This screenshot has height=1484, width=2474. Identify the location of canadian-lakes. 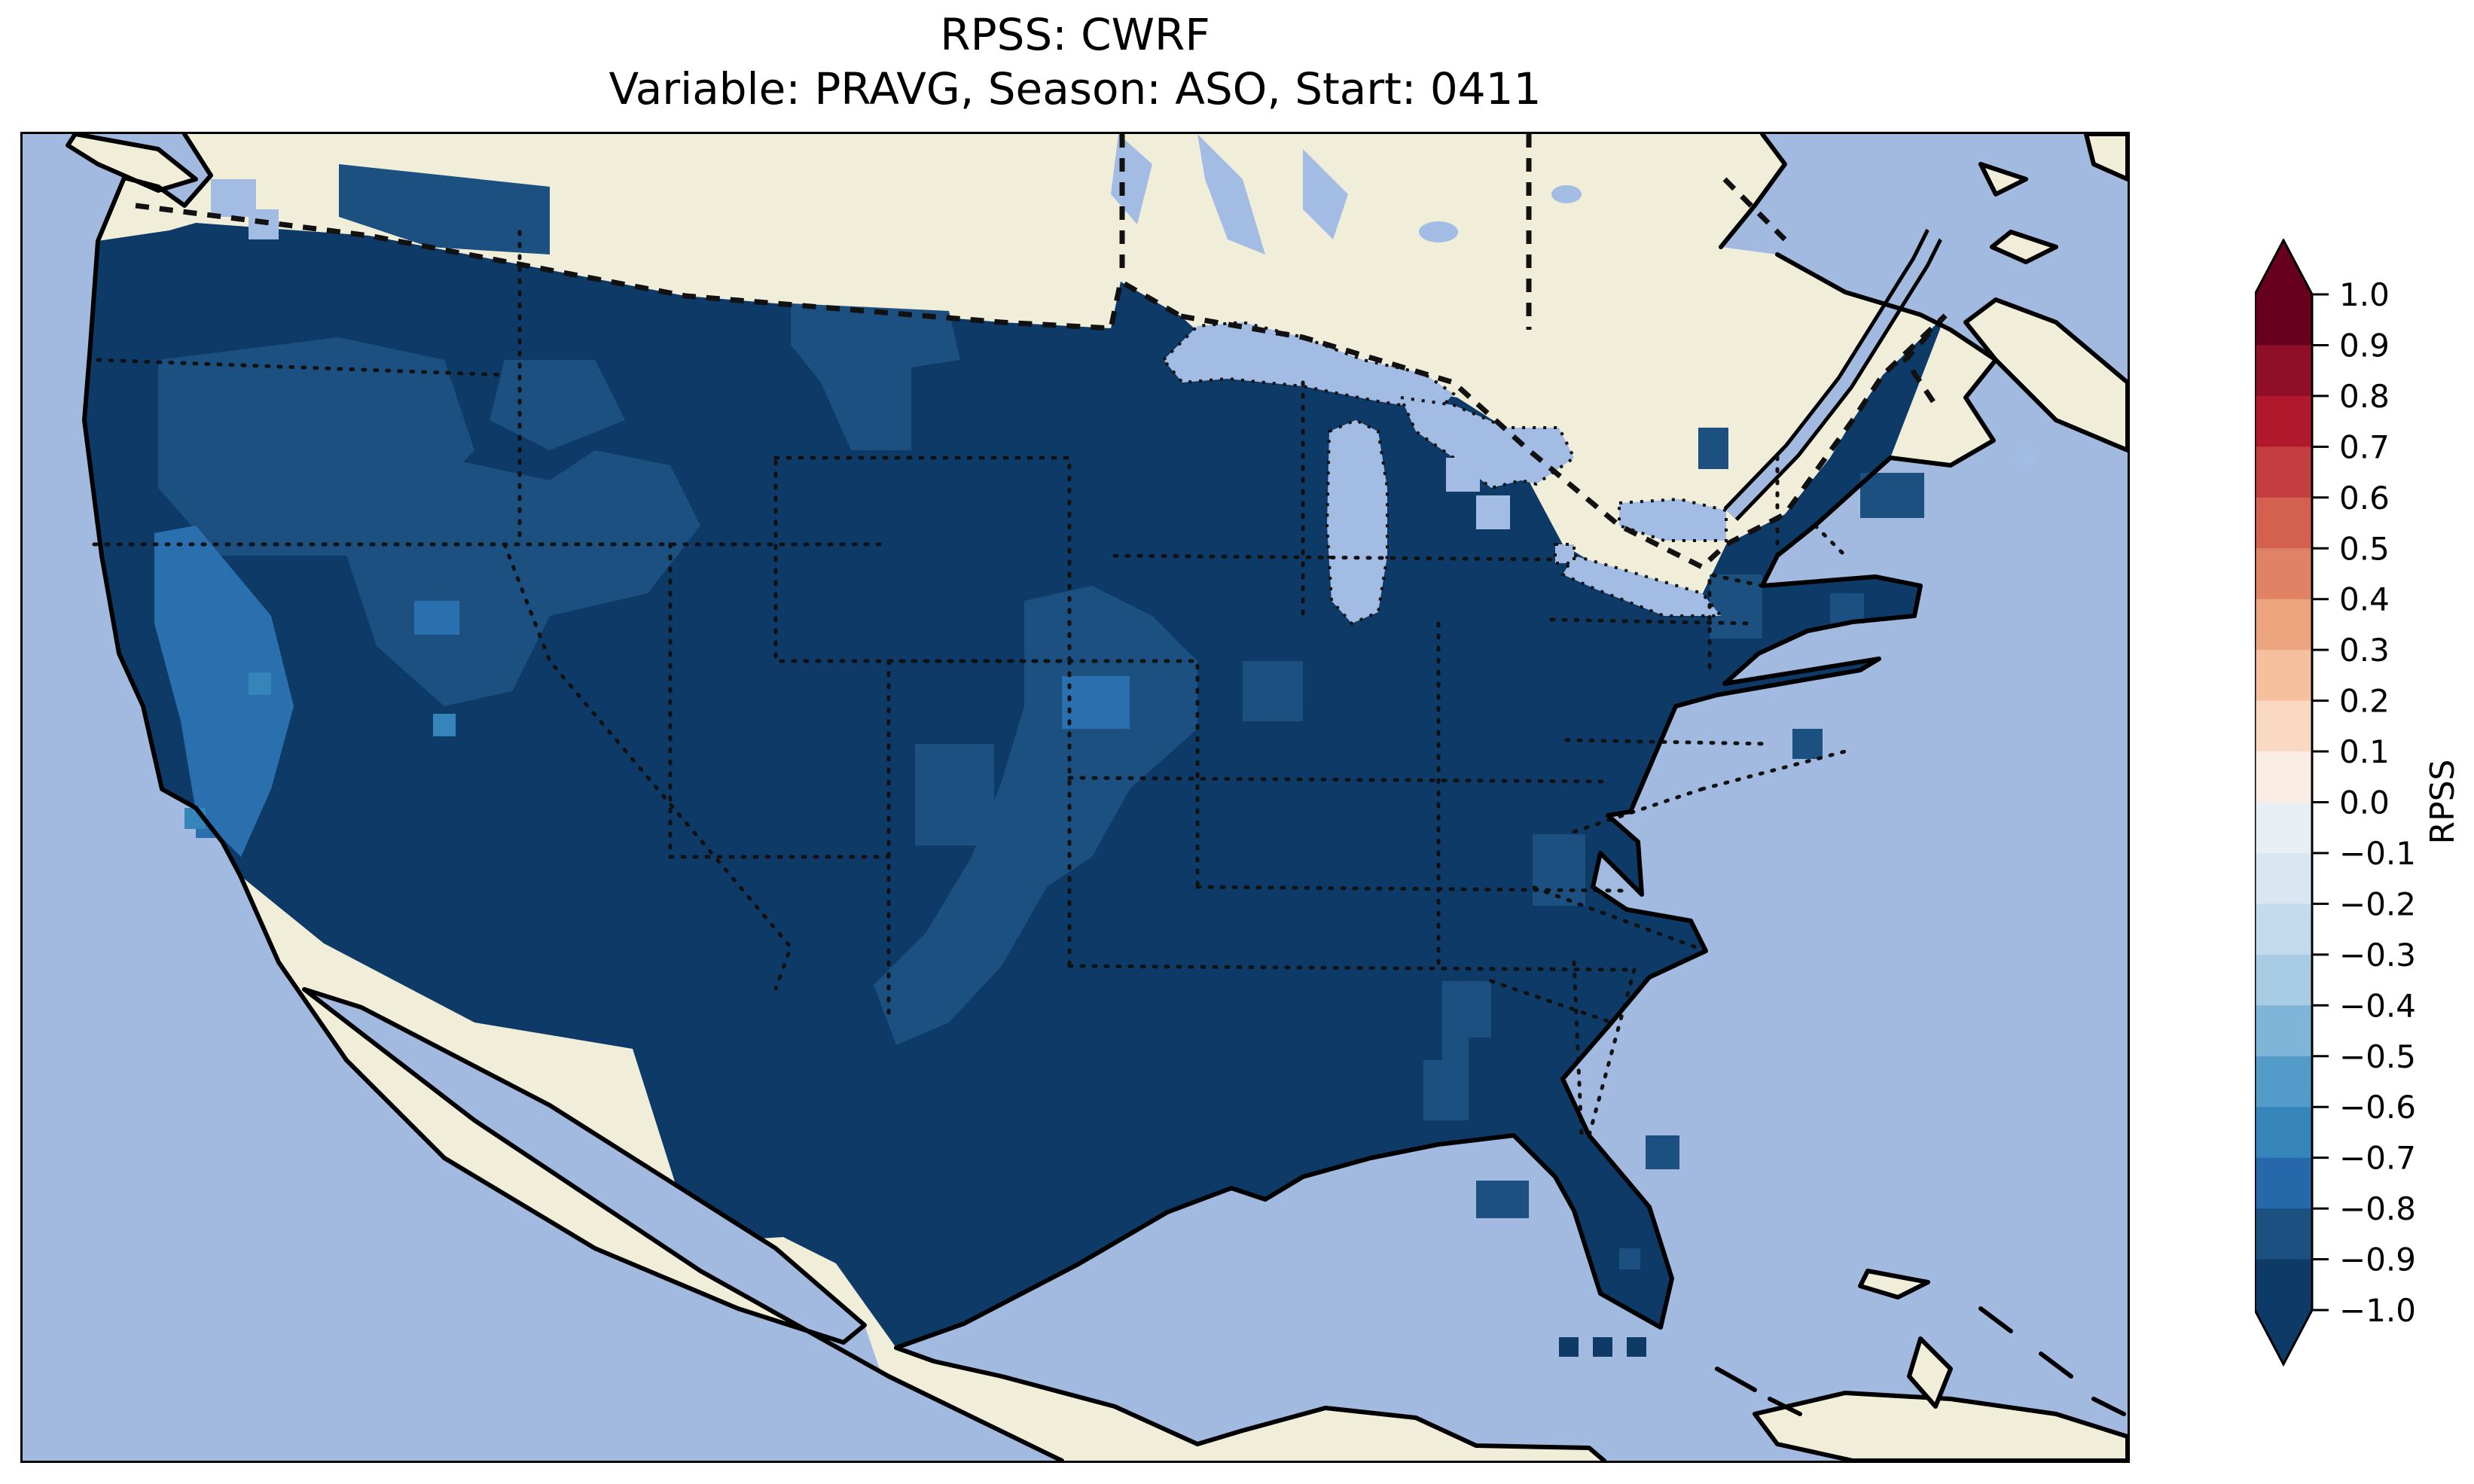
(1574, 299).